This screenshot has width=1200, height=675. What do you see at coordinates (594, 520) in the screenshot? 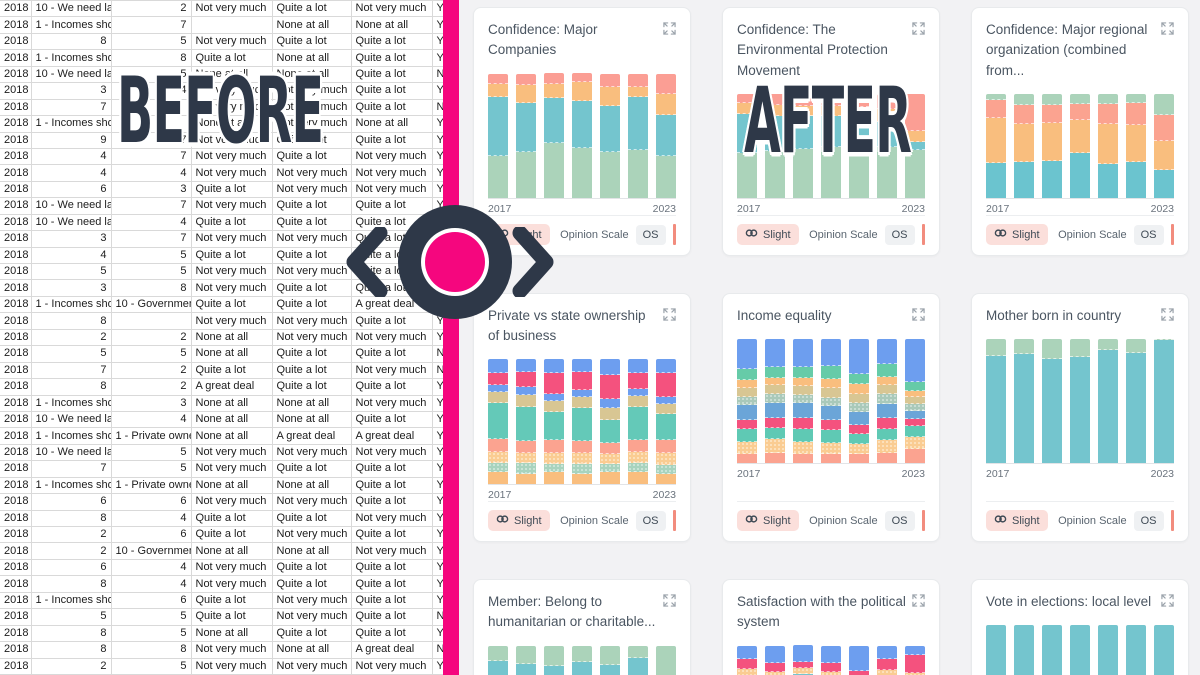
I see `scale-label: Opinion Scale` at bounding box center [594, 520].